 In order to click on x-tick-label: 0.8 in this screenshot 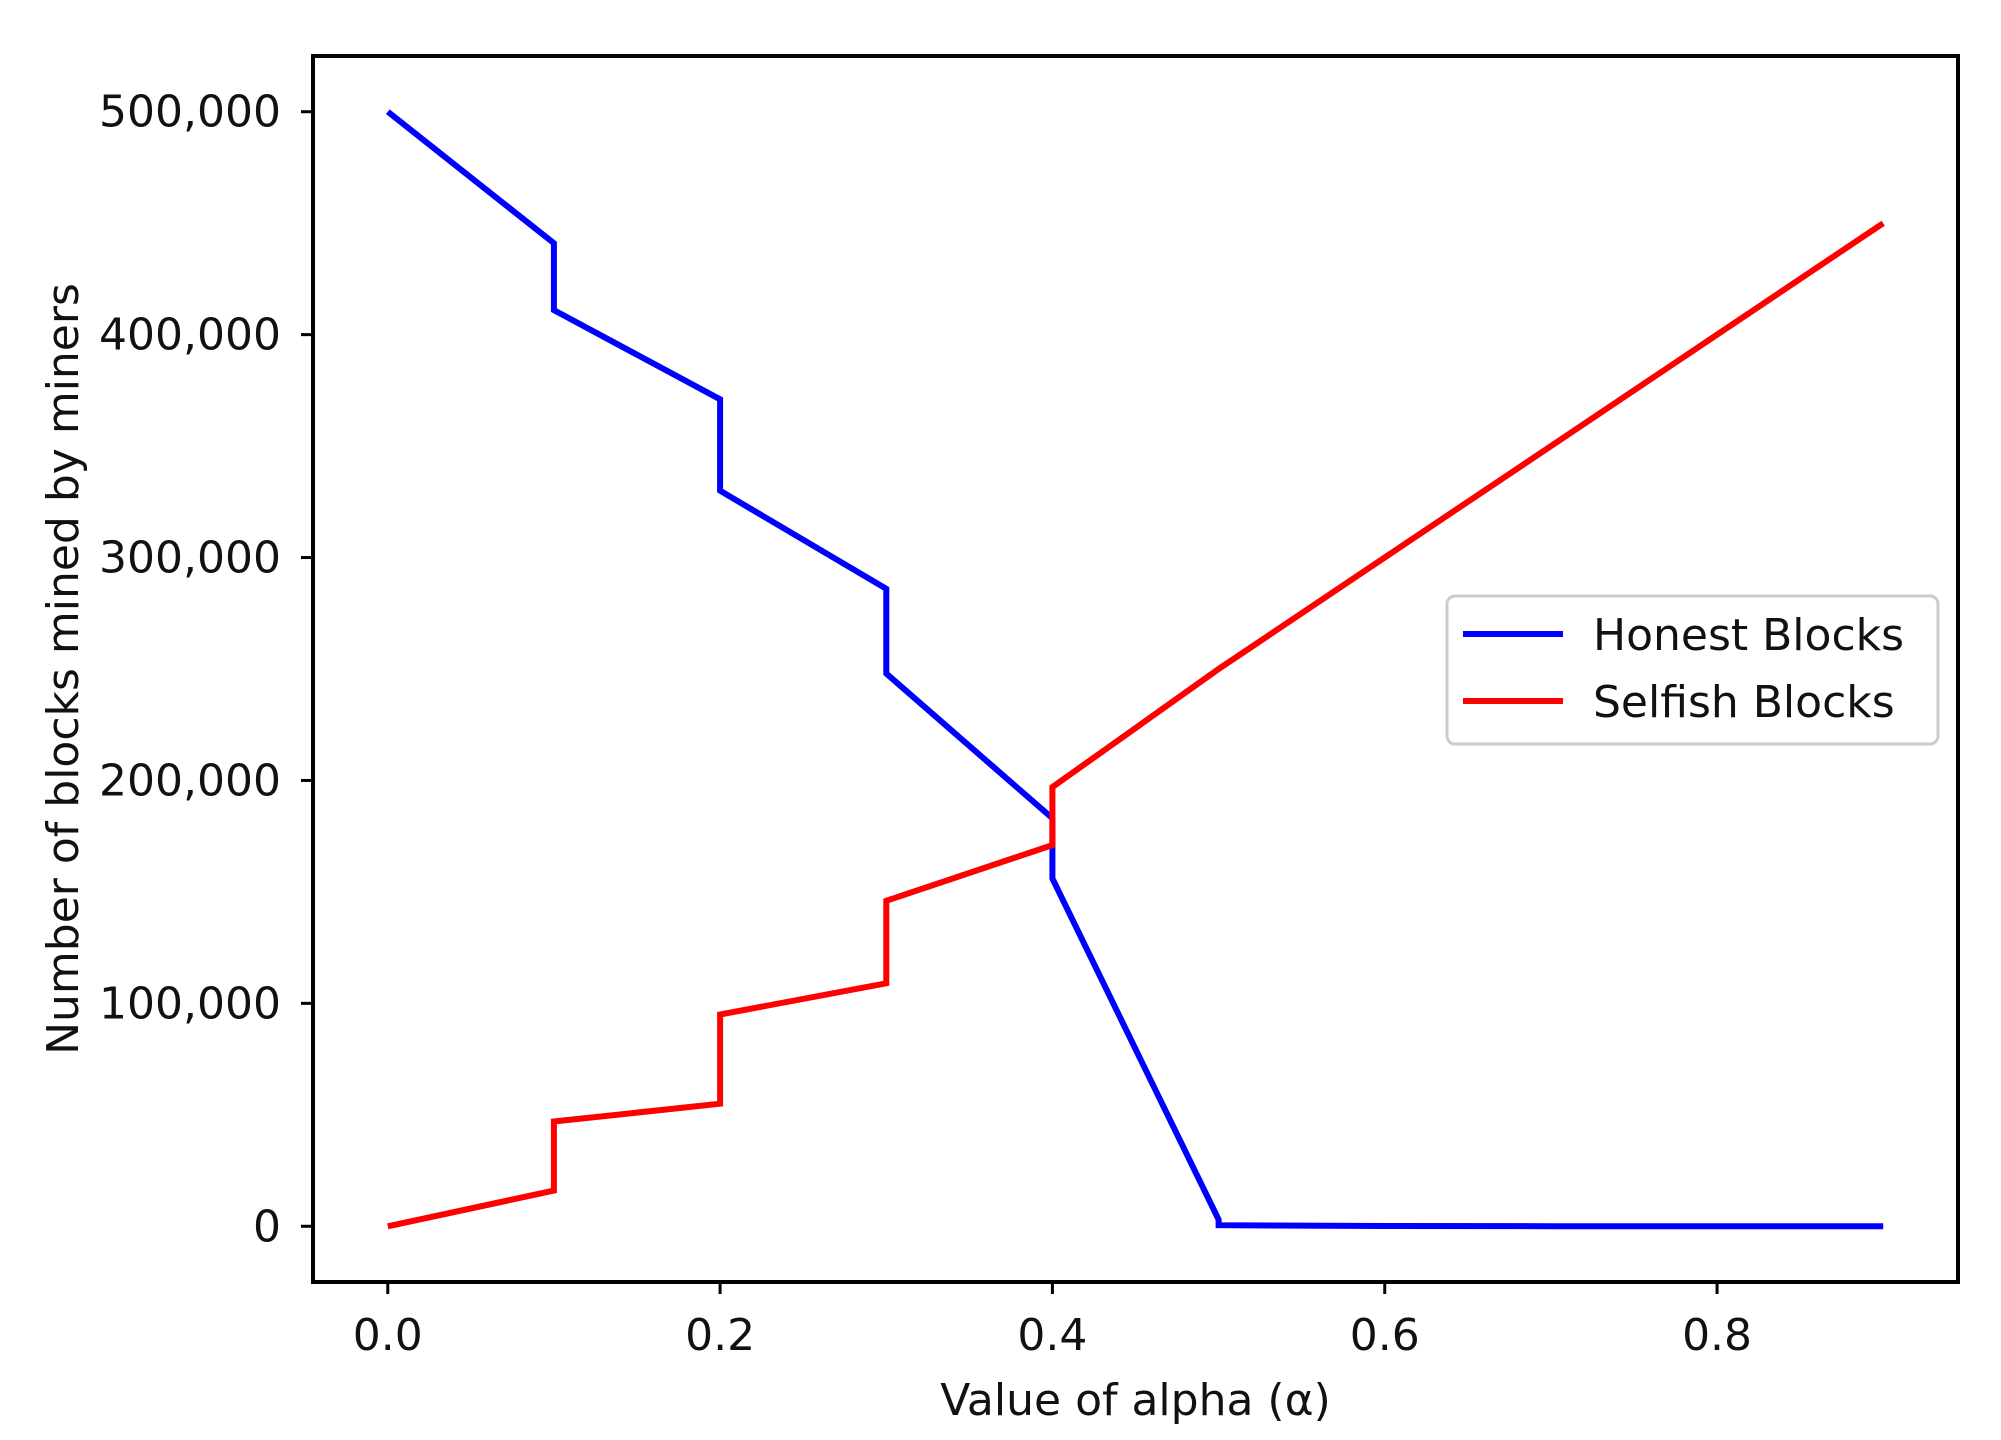, I will do `click(1717, 1335)`.